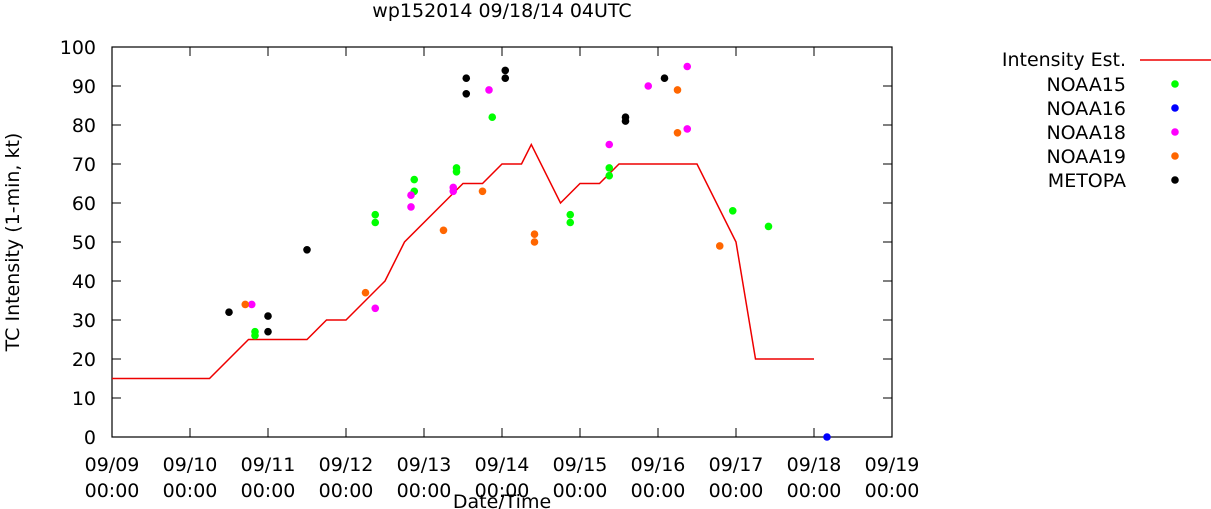 Image resolution: width=1211 pixels, height=509 pixels. Describe the element at coordinates (13, 243) in the screenshot. I see `y-axis-label: TC Intensity (1-min, kt)` at that location.